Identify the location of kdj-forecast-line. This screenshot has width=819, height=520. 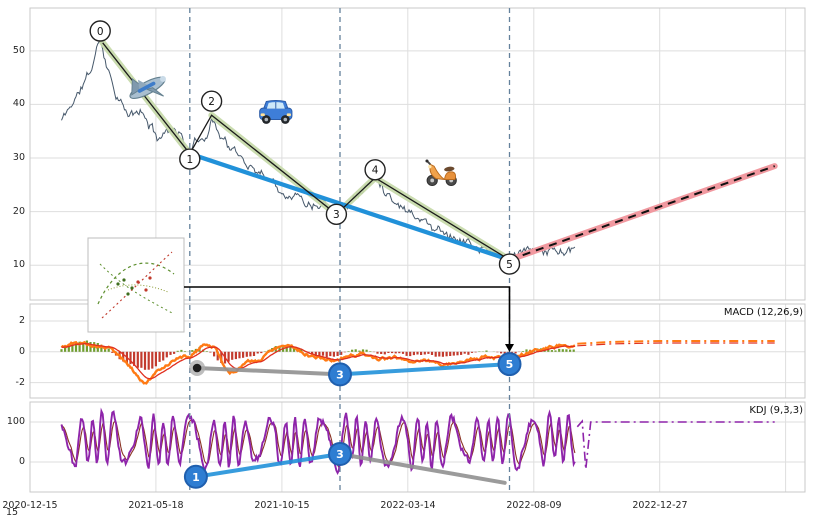
(675, 444).